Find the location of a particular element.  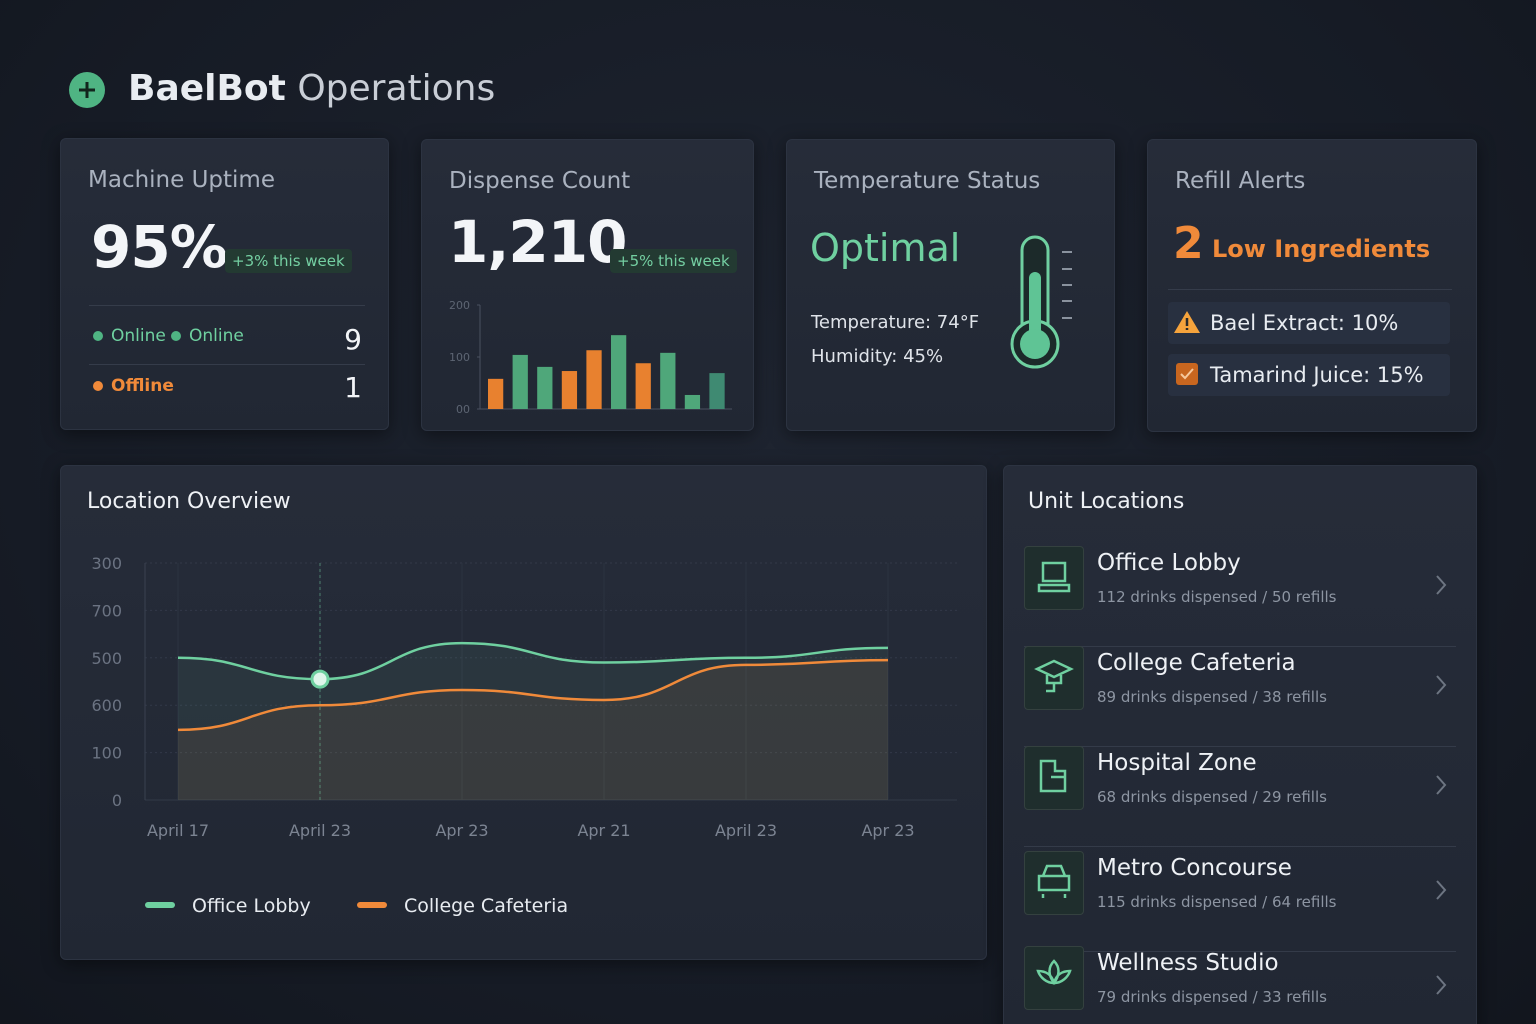

y-tick-label: 00 is located at coordinates (463, 409).